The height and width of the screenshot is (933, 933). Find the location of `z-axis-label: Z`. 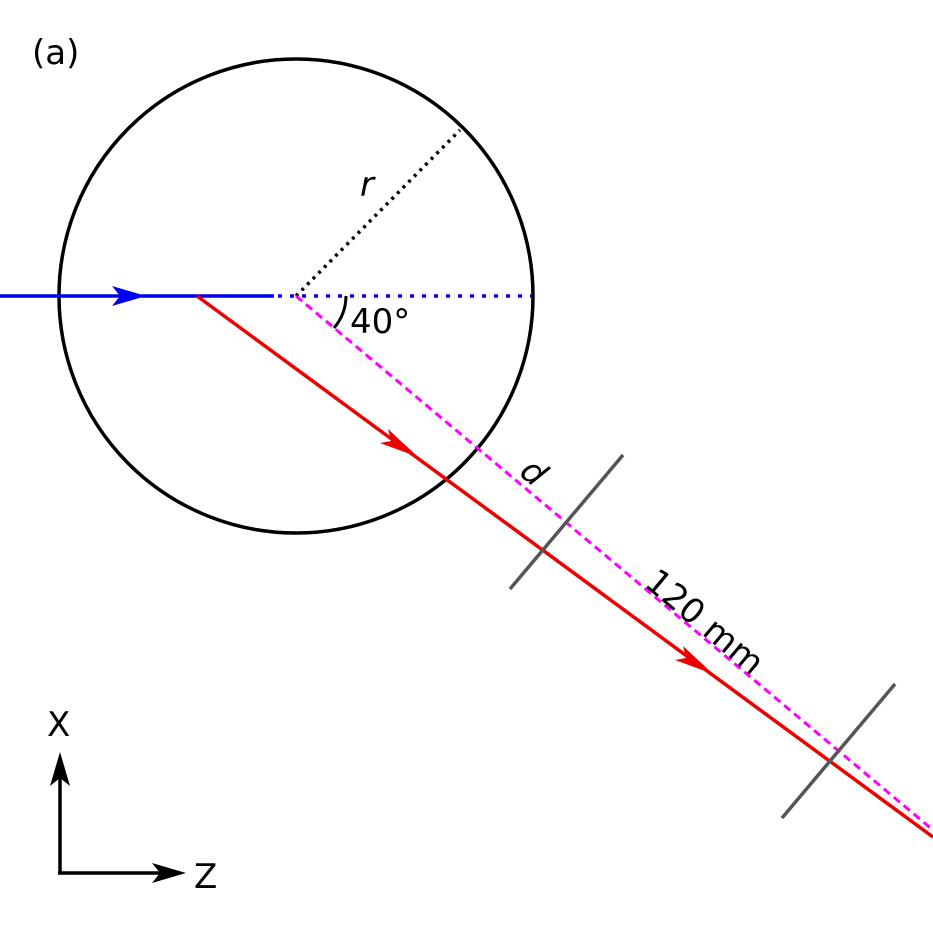

z-axis-label: Z is located at coordinates (205, 877).